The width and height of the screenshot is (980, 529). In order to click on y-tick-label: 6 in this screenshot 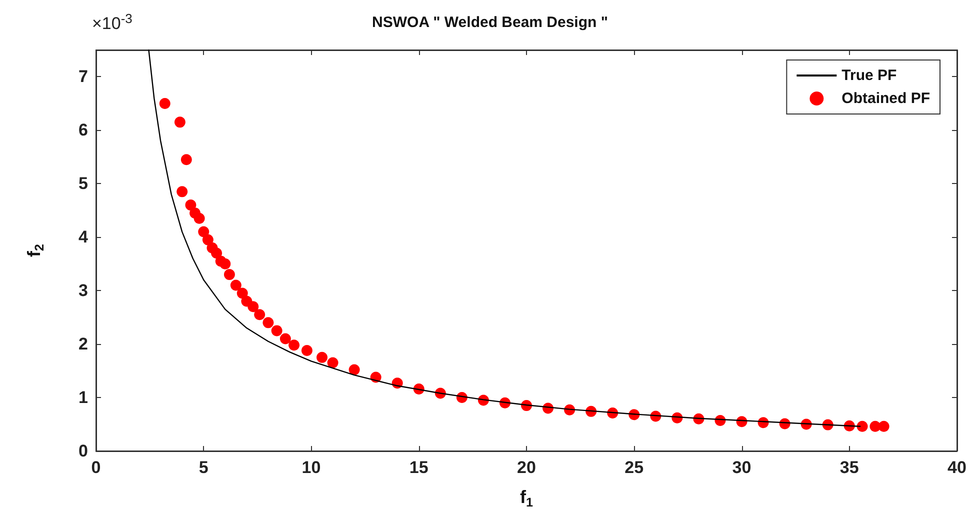, I will do `click(83, 130)`.